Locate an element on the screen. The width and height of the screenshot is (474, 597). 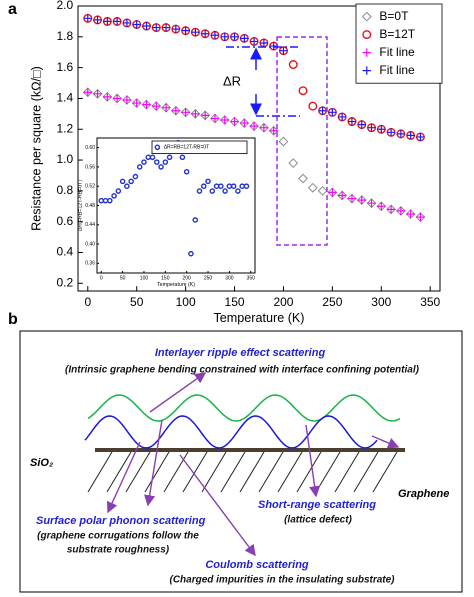
y-tick-label: 0.8 is located at coordinates (65, 190).